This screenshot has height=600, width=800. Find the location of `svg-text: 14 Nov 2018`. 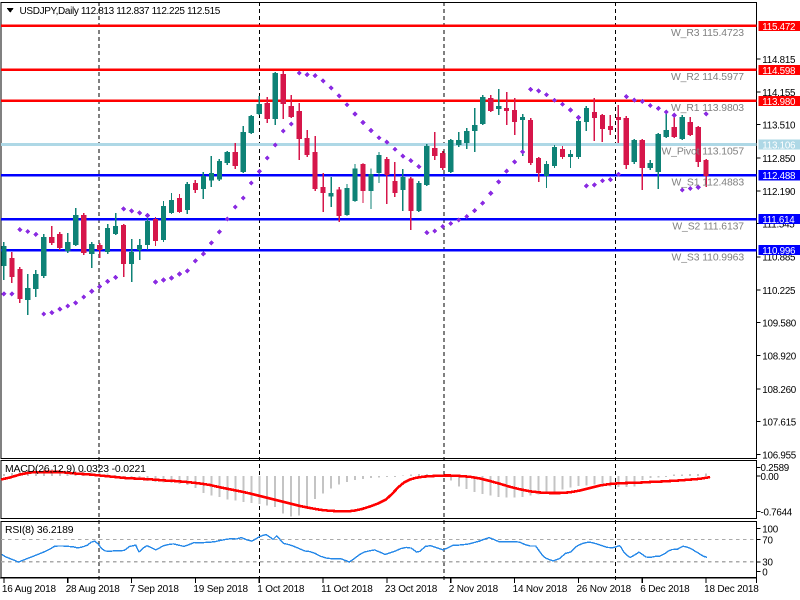

svg-text: 14 Nov 2018 is located at coordinates (540, 589).